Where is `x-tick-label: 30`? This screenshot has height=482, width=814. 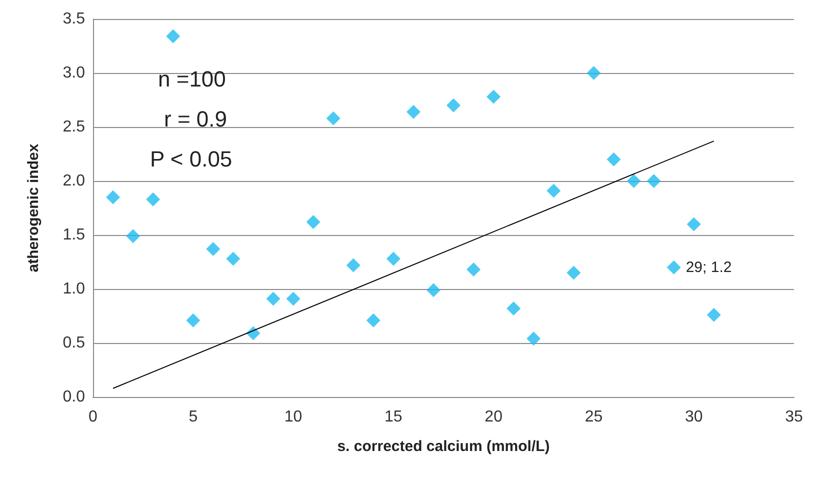
x-tick-label: 30 is located at coordinates (693, 417).